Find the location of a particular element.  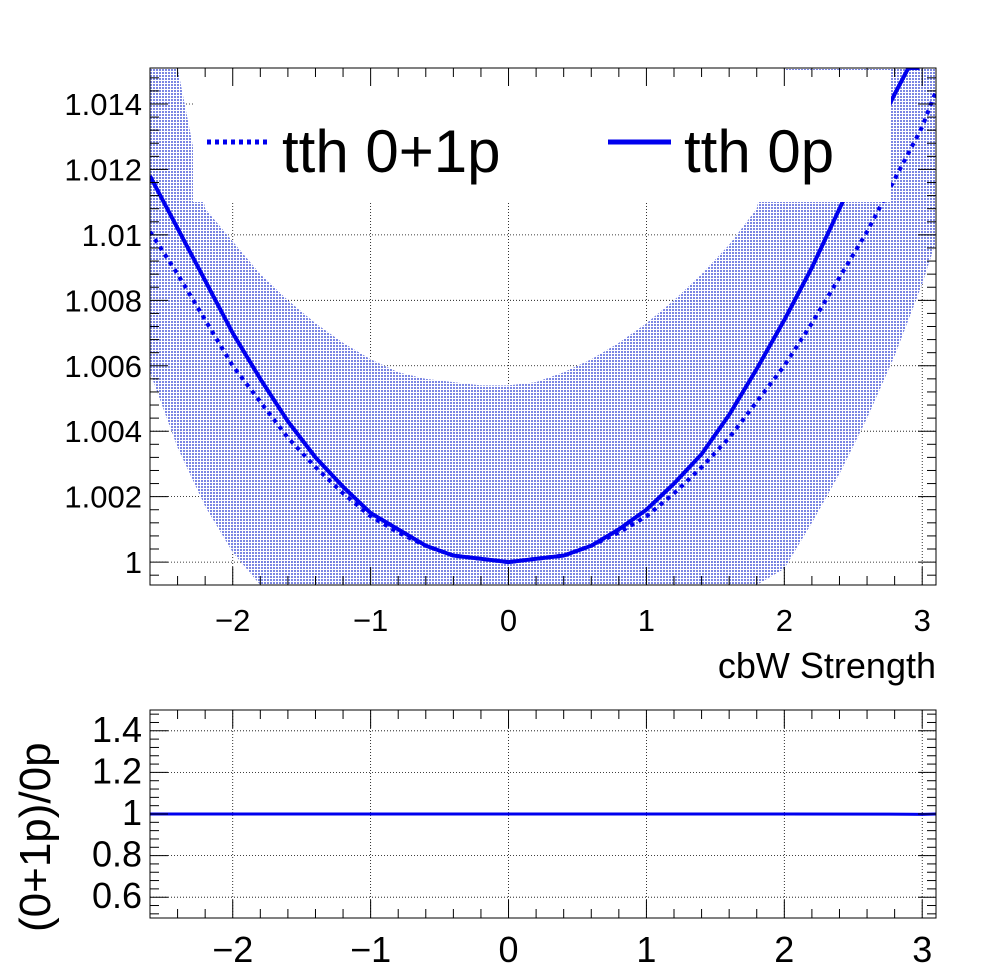

legend-label-0p: tth 0p is located at coordinates (759, 151).